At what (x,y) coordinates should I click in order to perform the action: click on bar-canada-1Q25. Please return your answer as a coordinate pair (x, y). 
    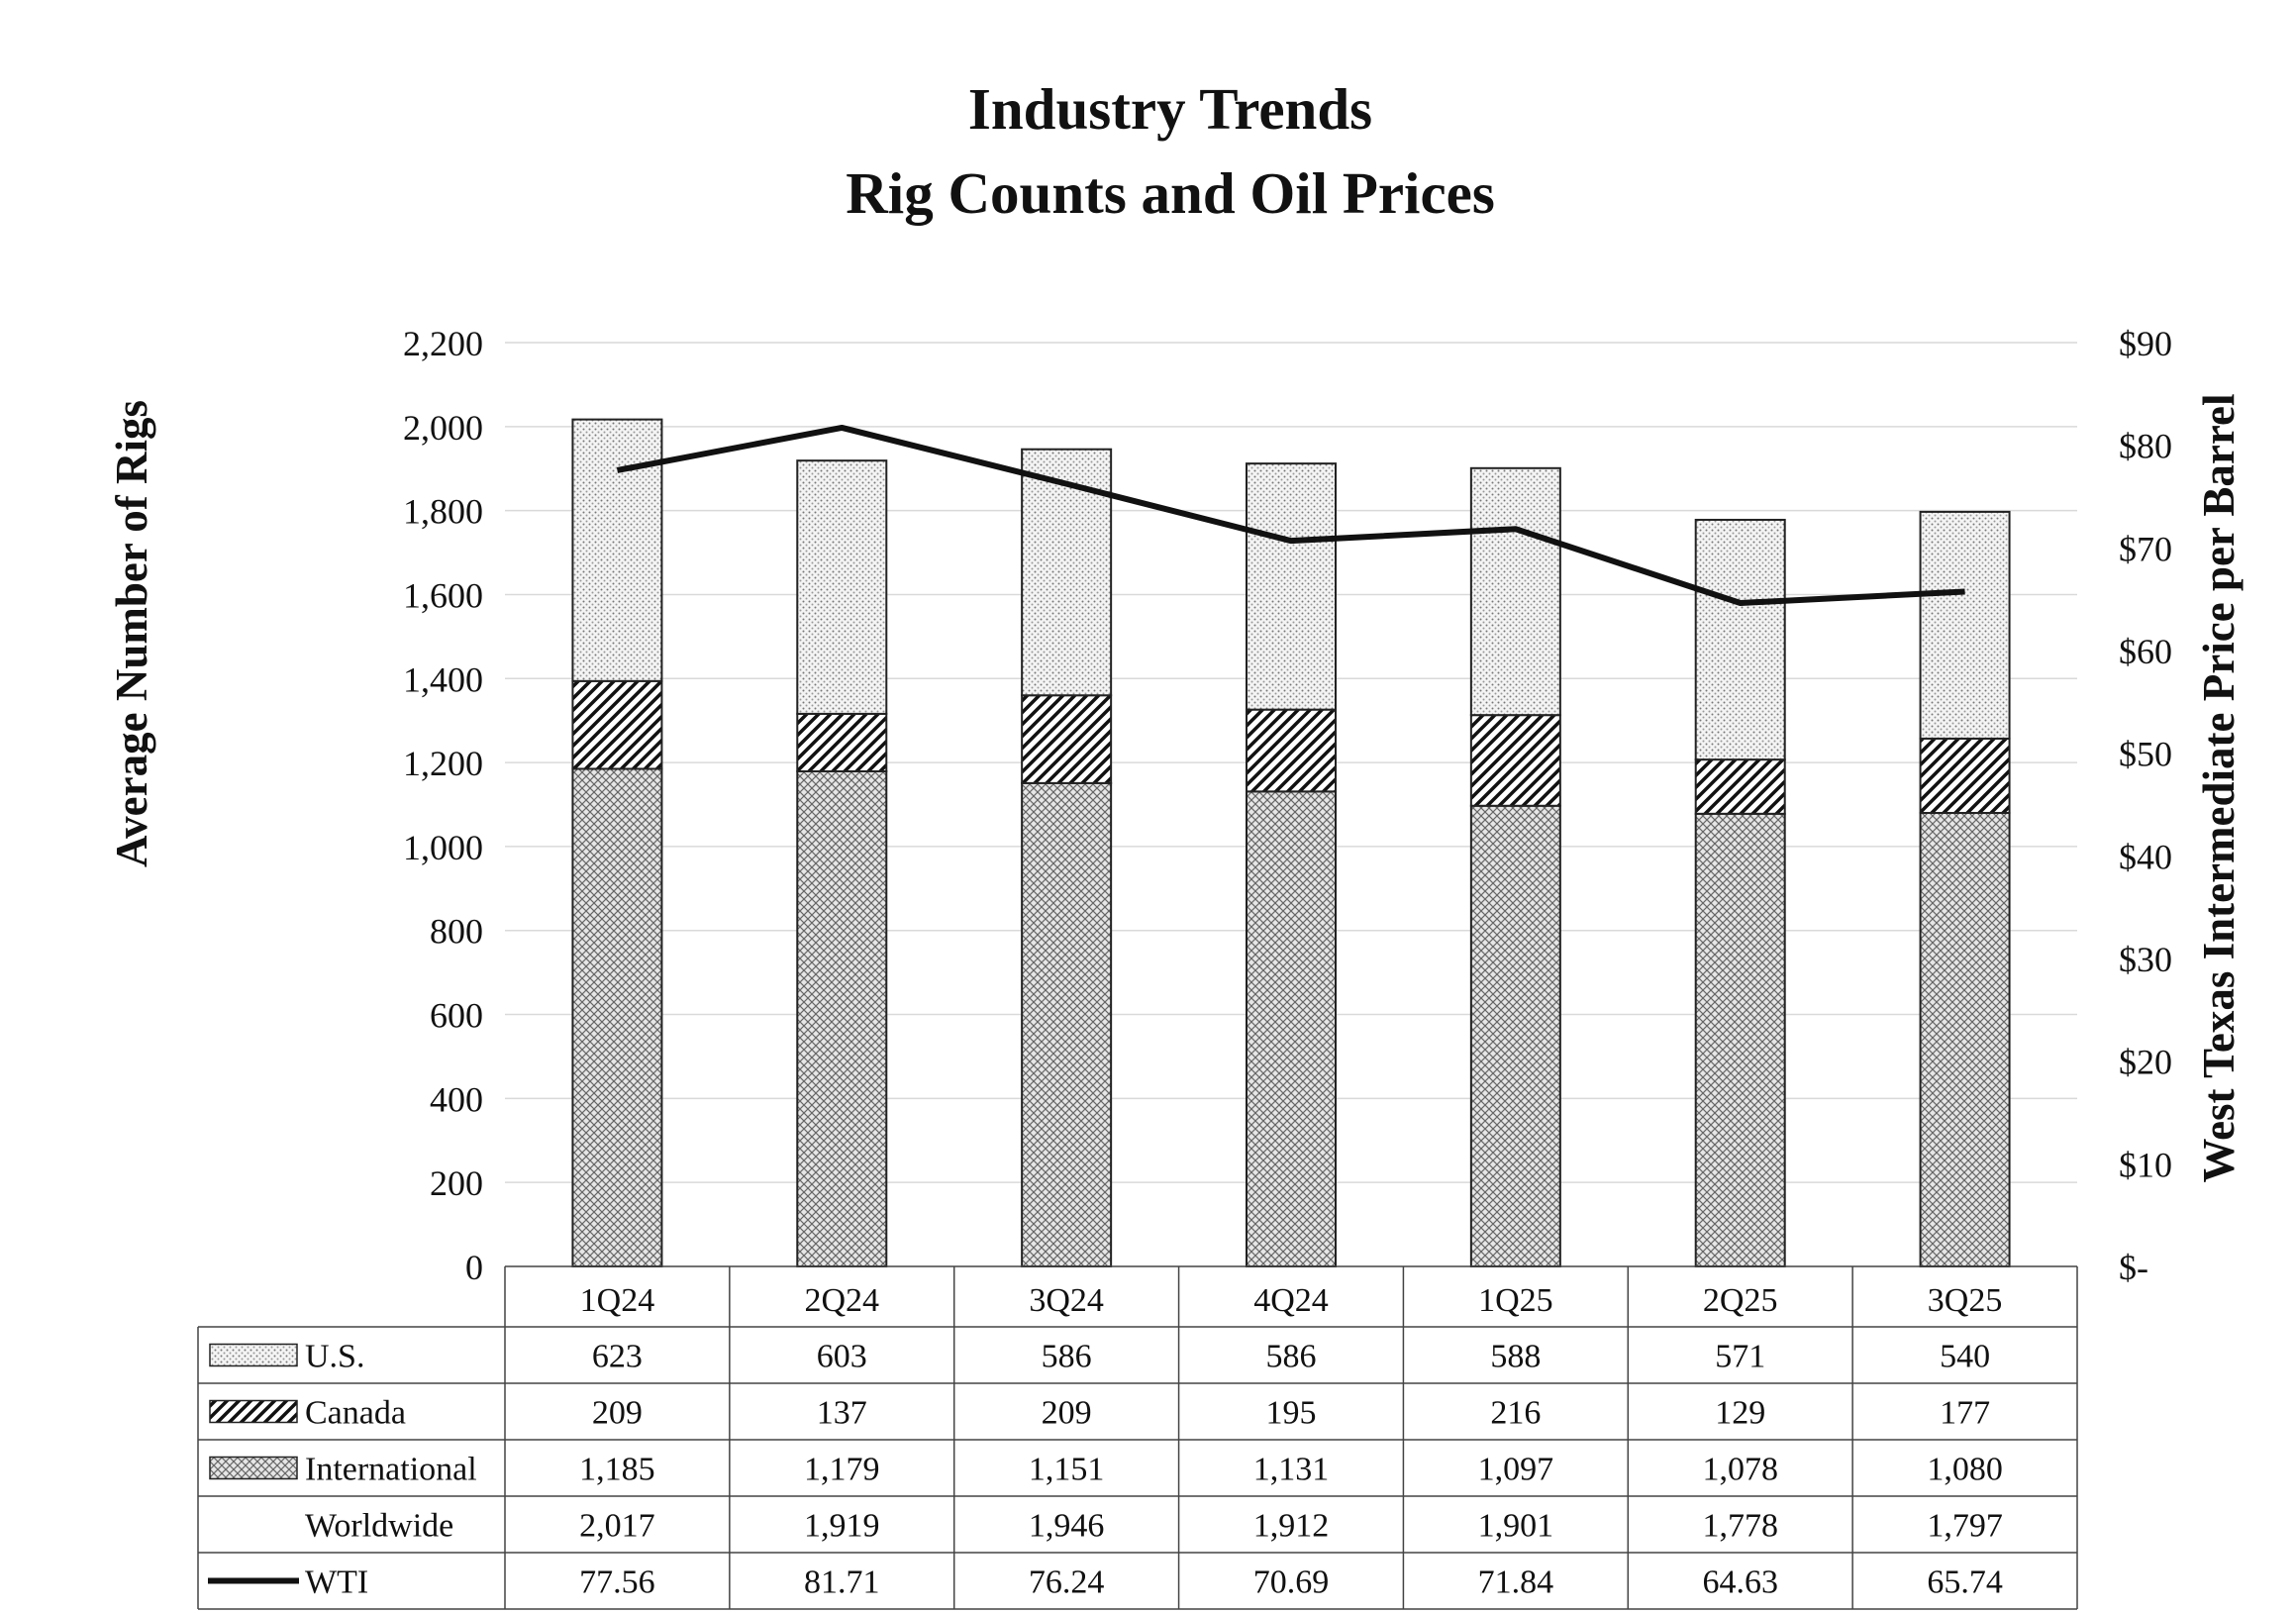
    Looking at the image, I should click on (1515, 760).